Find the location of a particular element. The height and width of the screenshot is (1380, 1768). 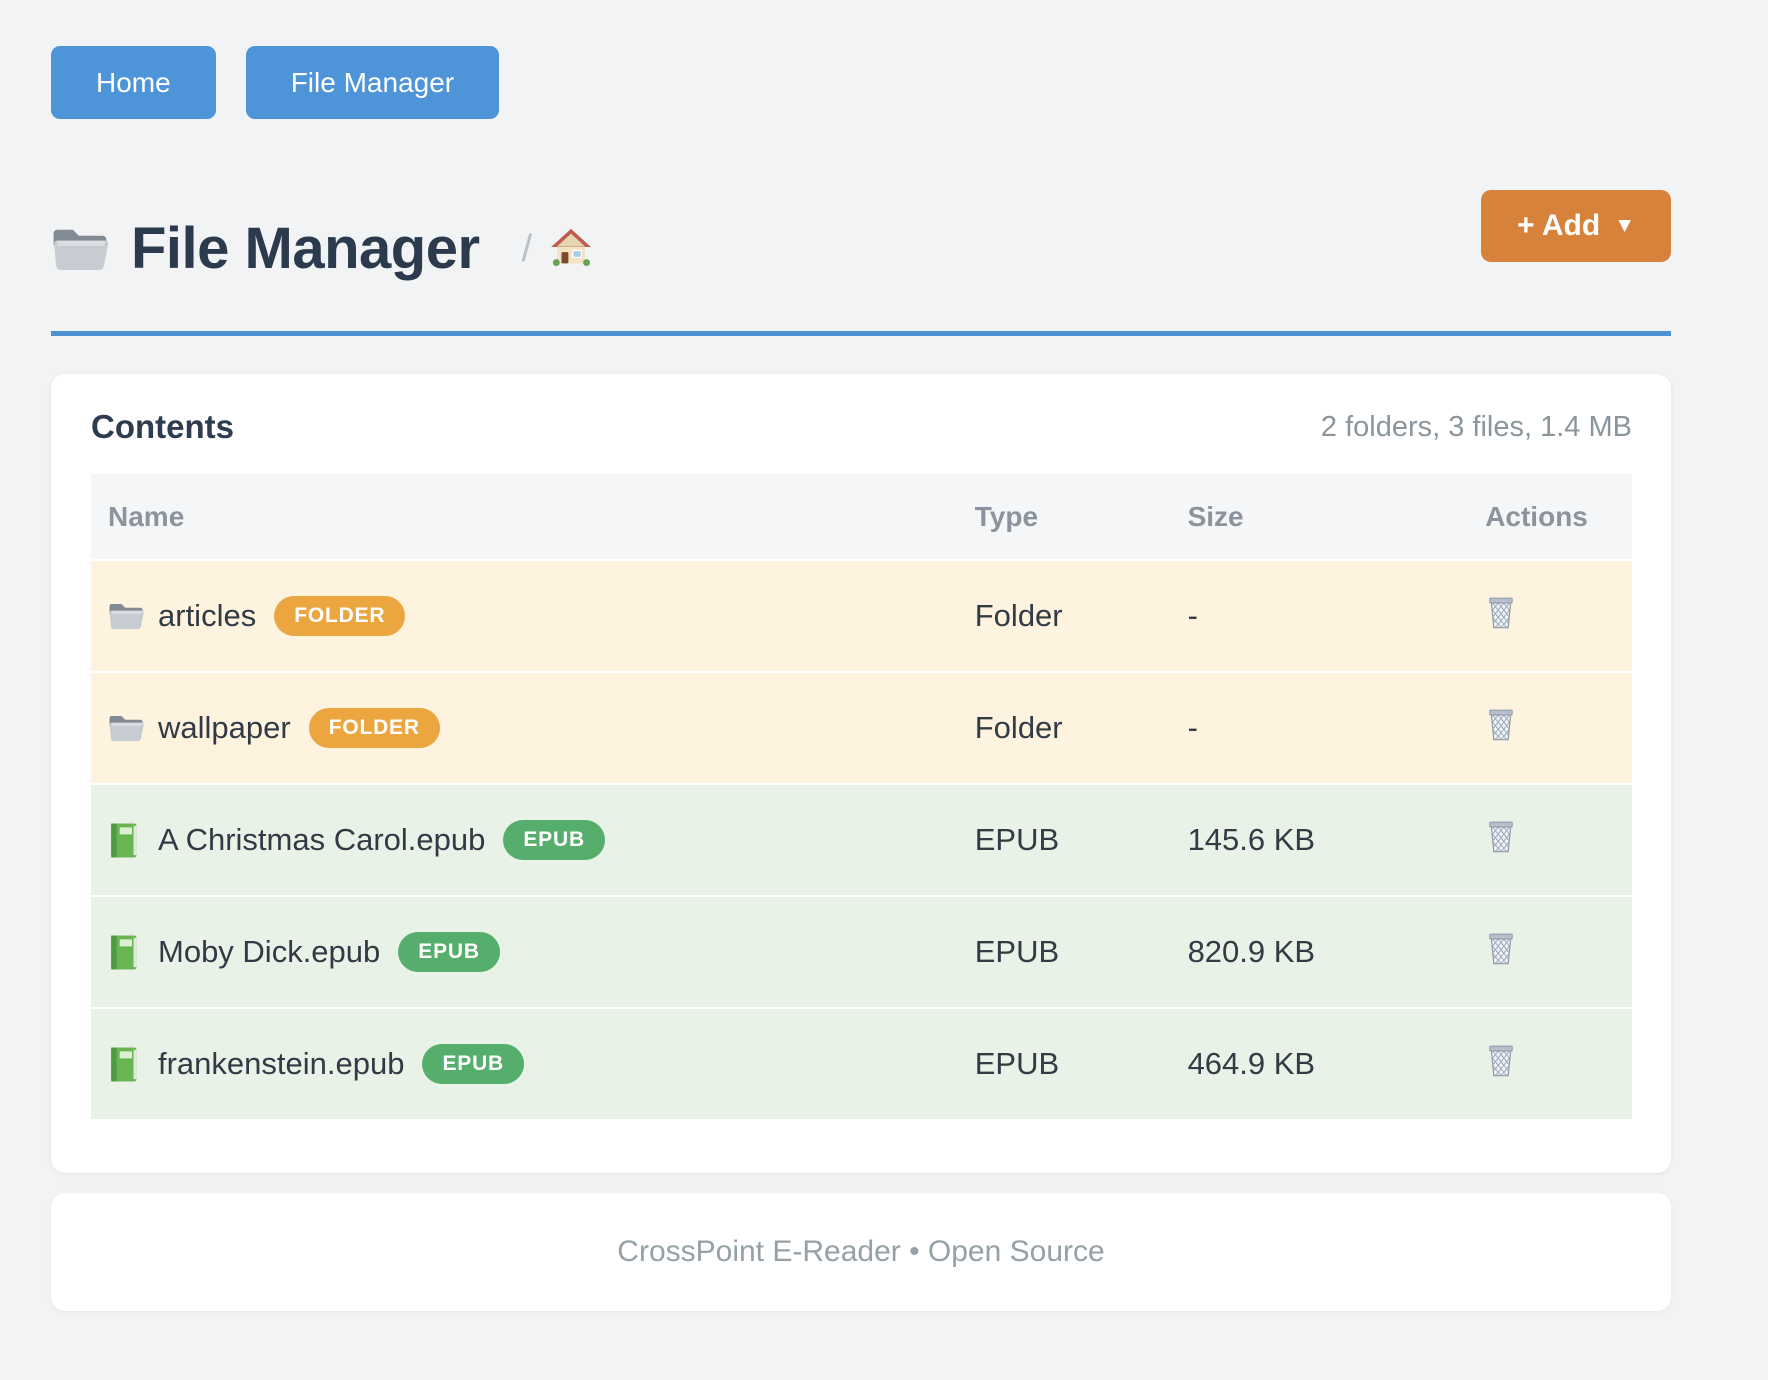

page-title: File Manager is located at coordinates (305, 248).